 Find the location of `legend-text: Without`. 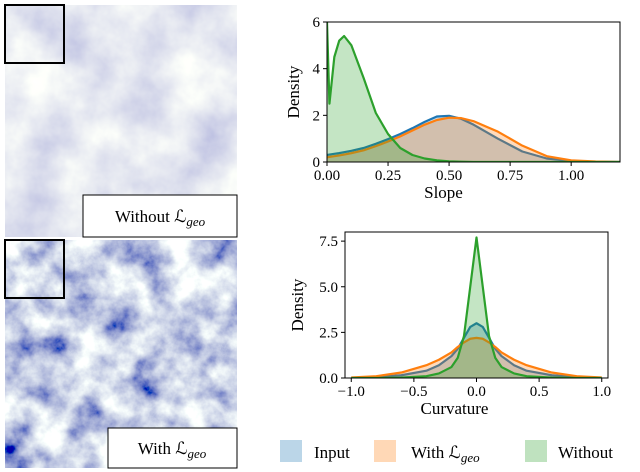

legend-text: Without is located at coordinates (585, 452).